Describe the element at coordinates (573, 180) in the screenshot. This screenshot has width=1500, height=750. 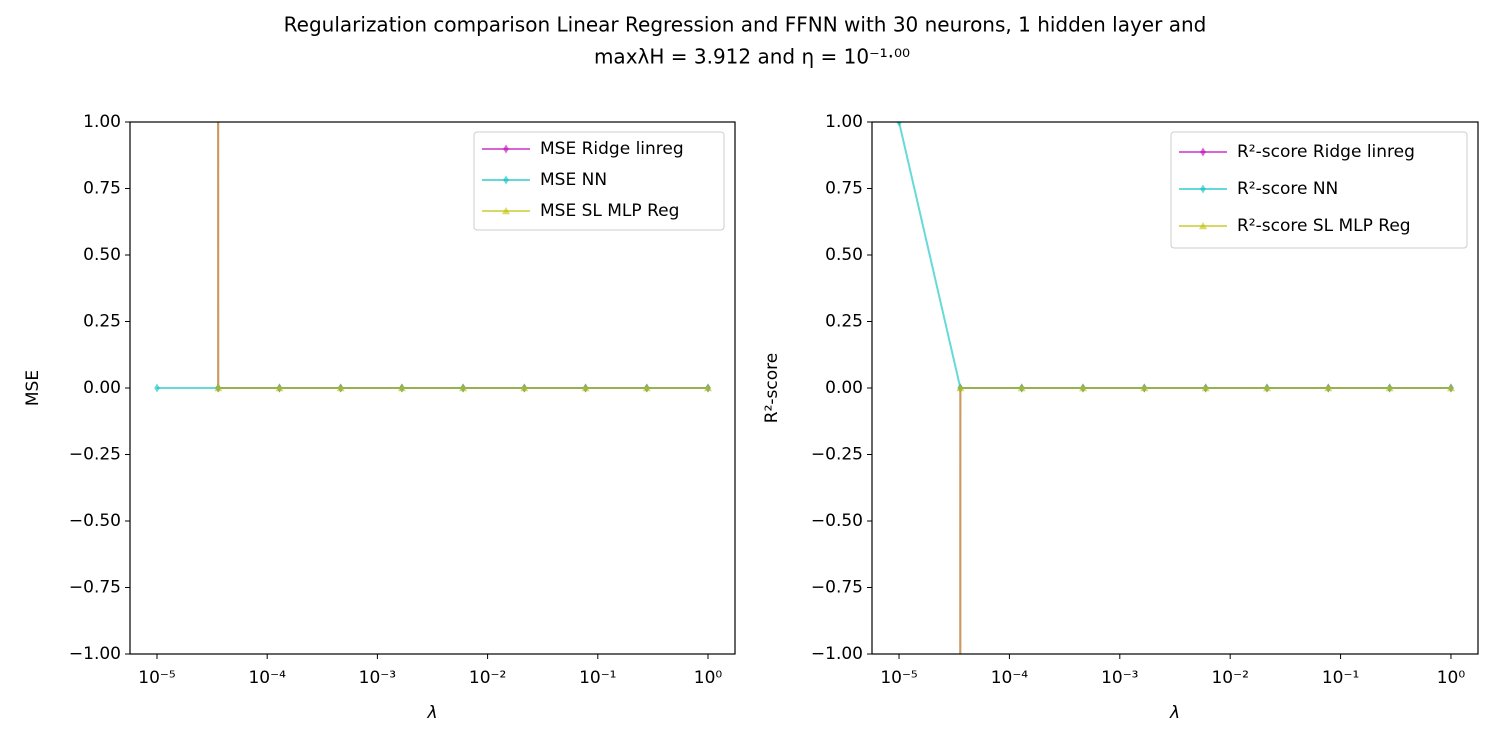
I see `legend-label: MSE NN` at that location.